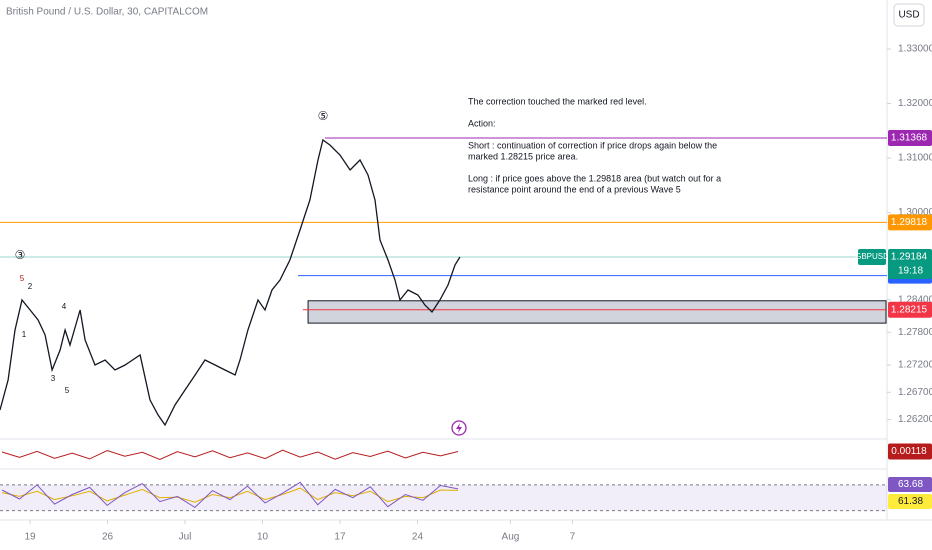  What do you see at coordinates (915, 332) in the screenshot?
I see `y-tick-label: 1.27800` at bounding box center [915, 332].